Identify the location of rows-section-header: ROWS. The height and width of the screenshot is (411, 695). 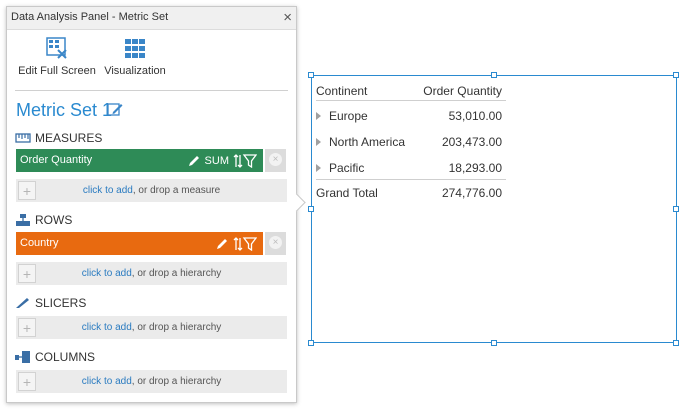
(43, 220).